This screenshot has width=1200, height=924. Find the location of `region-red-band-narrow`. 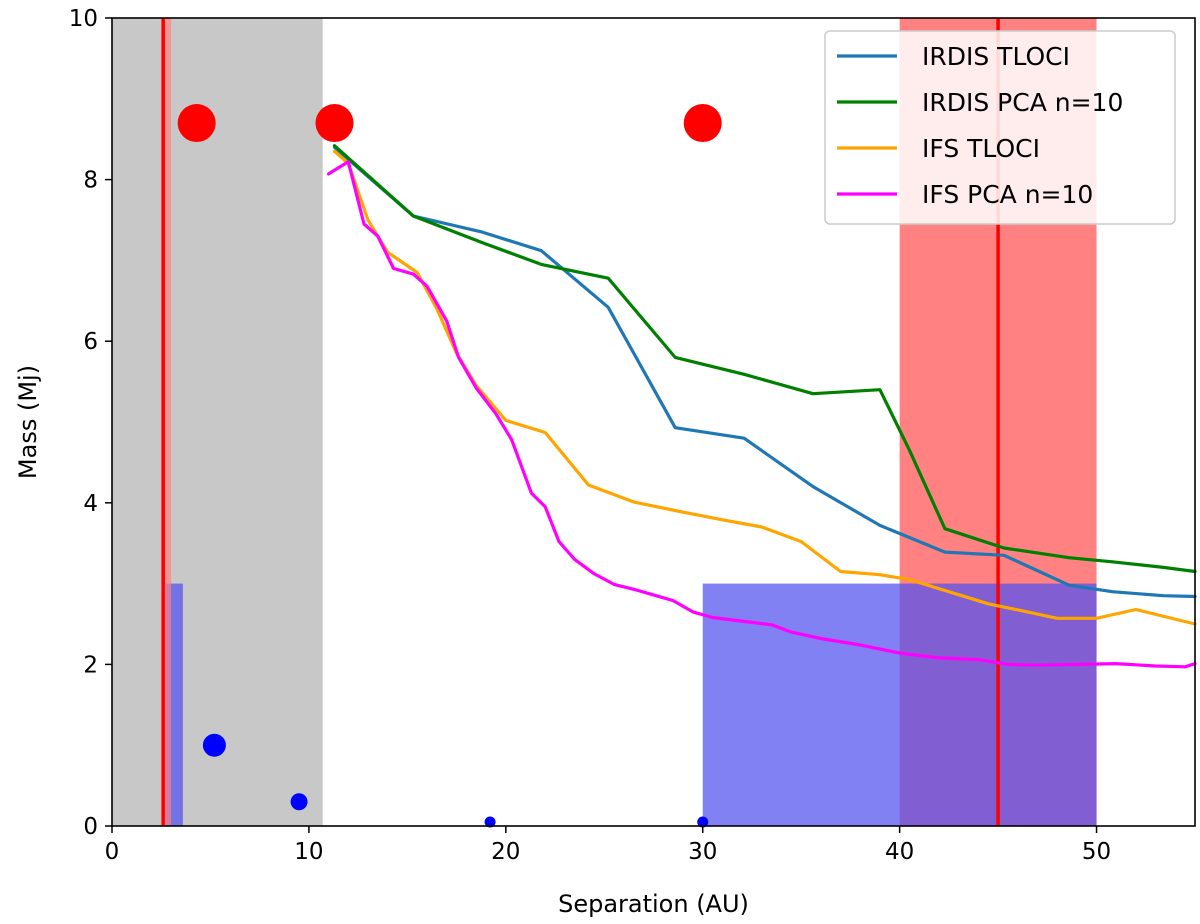

region-red-band-narrow is located at coordinates (166, 422).